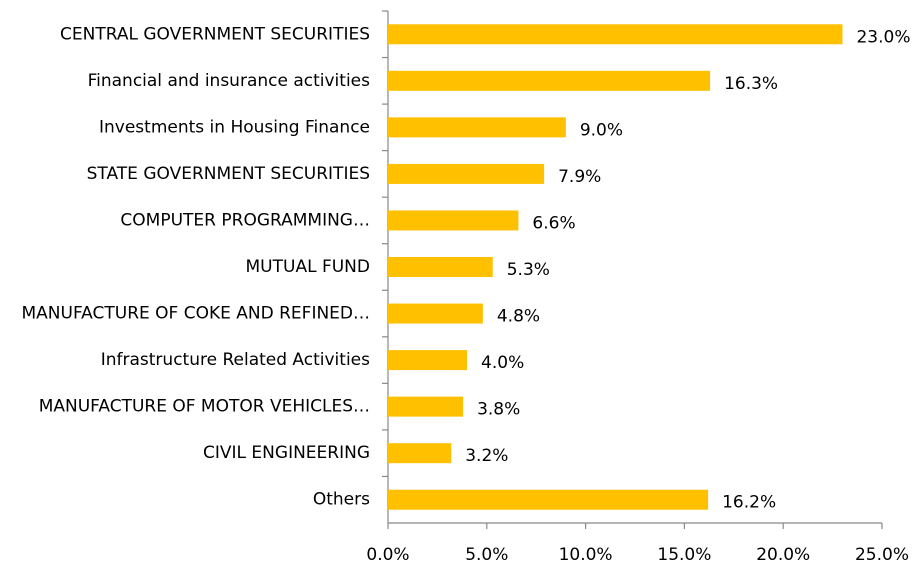 Image resolution: width=912 pixels, height=574 pixels. Describe the element at coordinates (684, 555) in the screenshot. I see `x-tick-label: 15.0%` at that location.